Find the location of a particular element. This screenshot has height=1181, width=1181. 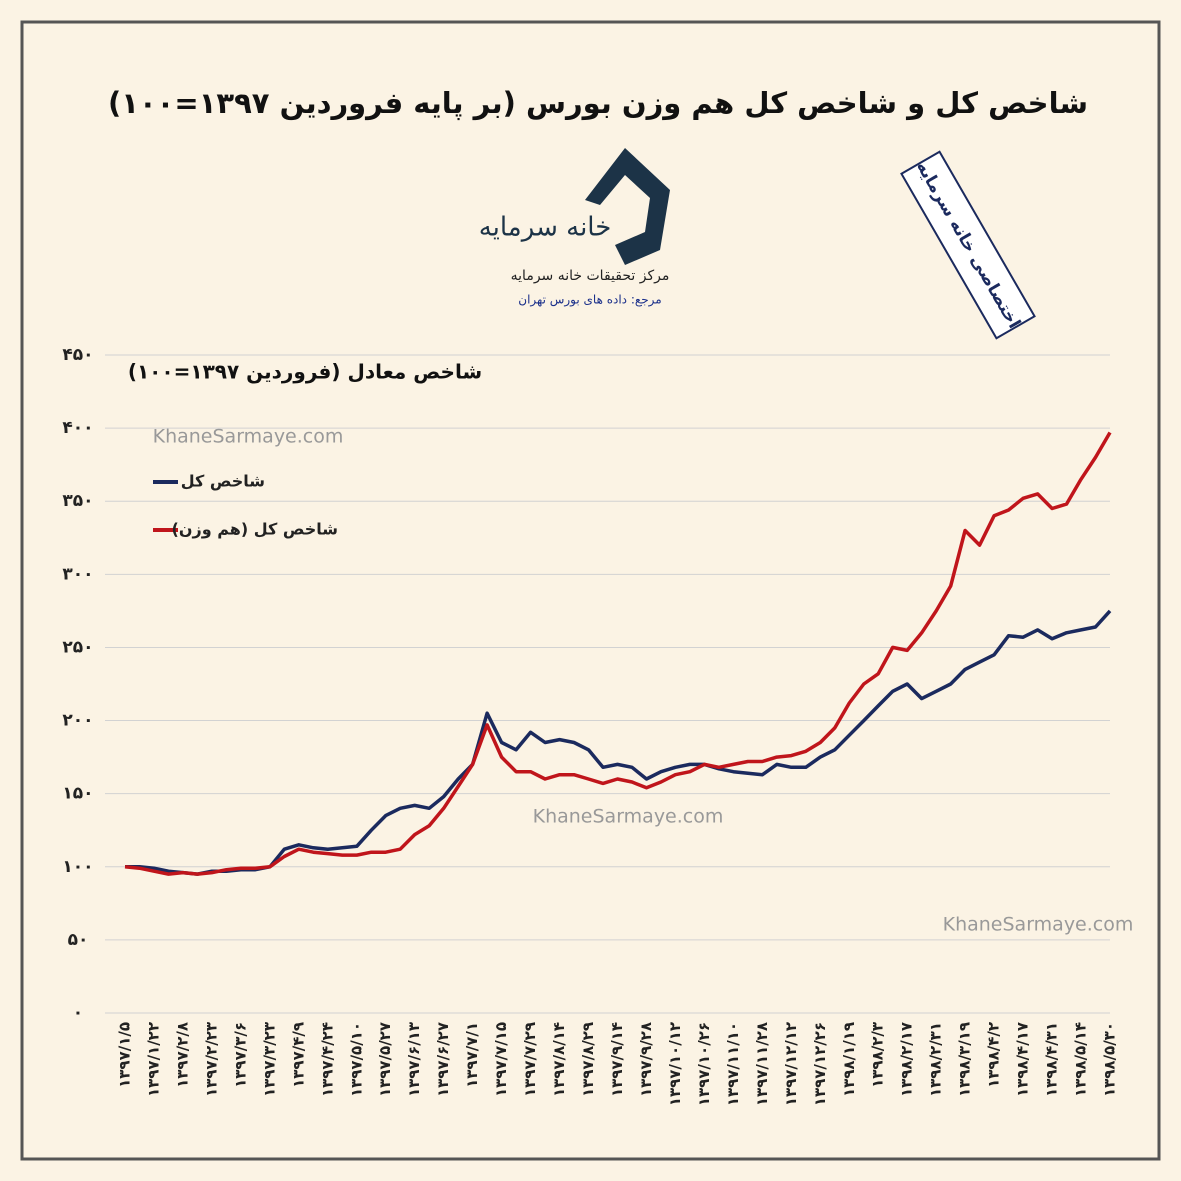

x-tick-label: ۱۳۹۷/۲/۲۳ is located at coordinates (211, 1059).